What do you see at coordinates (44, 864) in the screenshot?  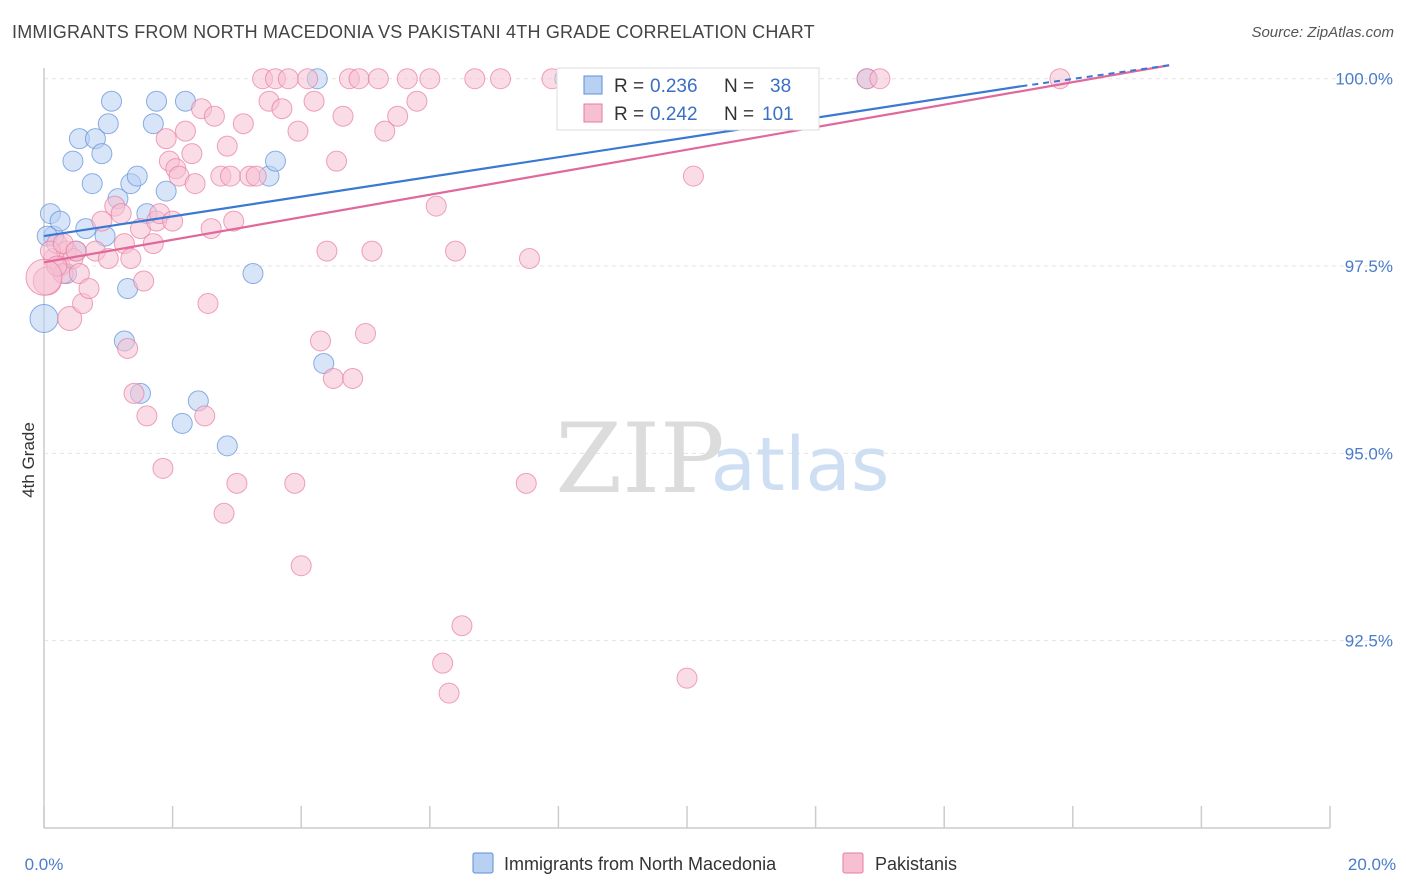 I see `x-tick-label-0: 0.0%` at bounding box center [44, 864].